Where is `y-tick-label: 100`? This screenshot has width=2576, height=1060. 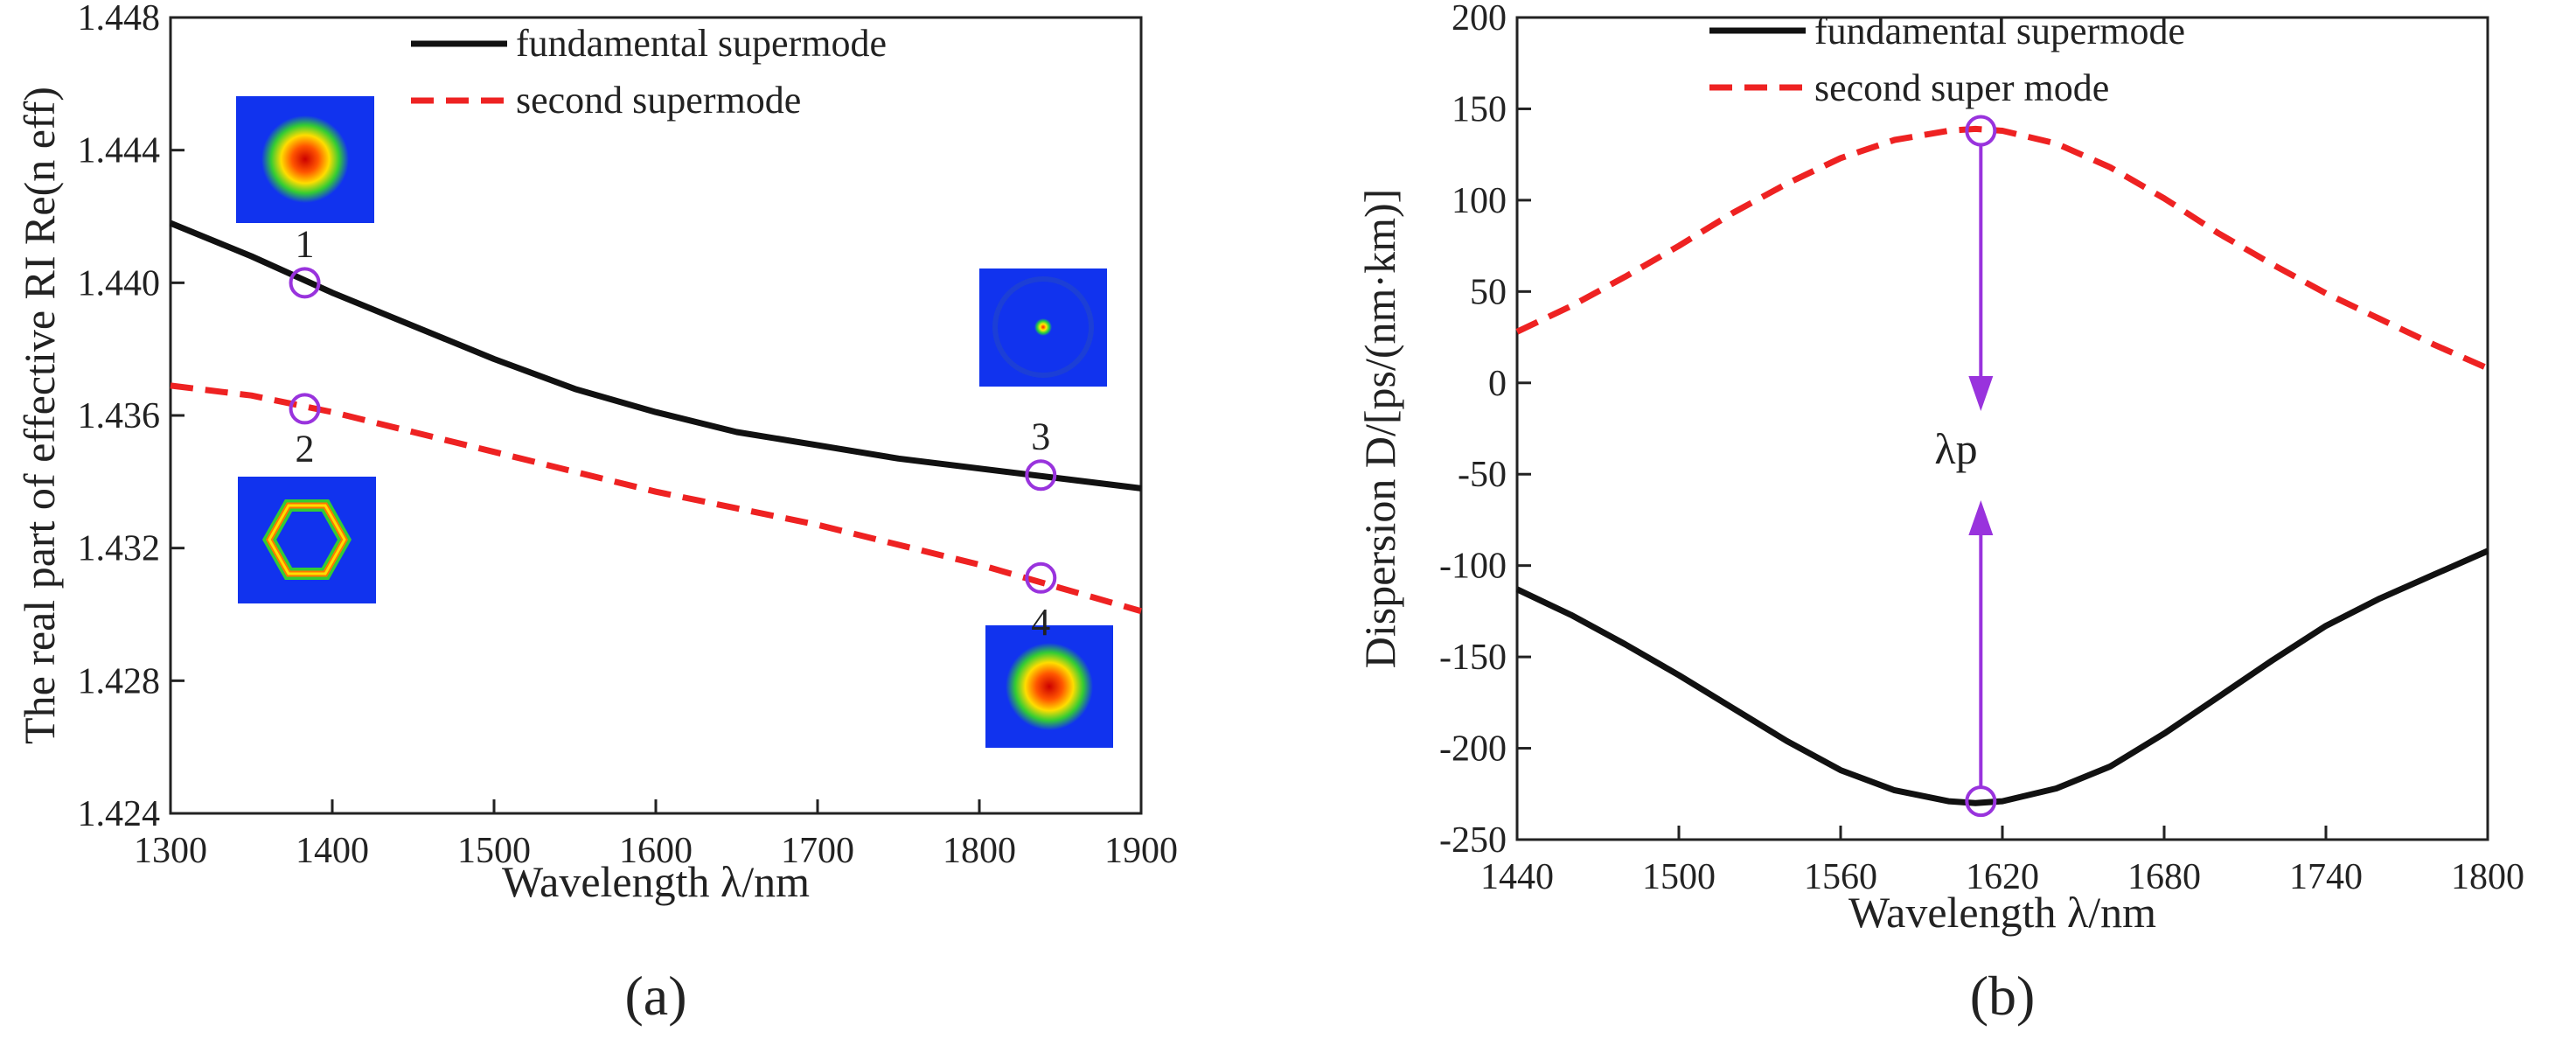 y-tick-label: 100 is located at coordinates (1479, 201).